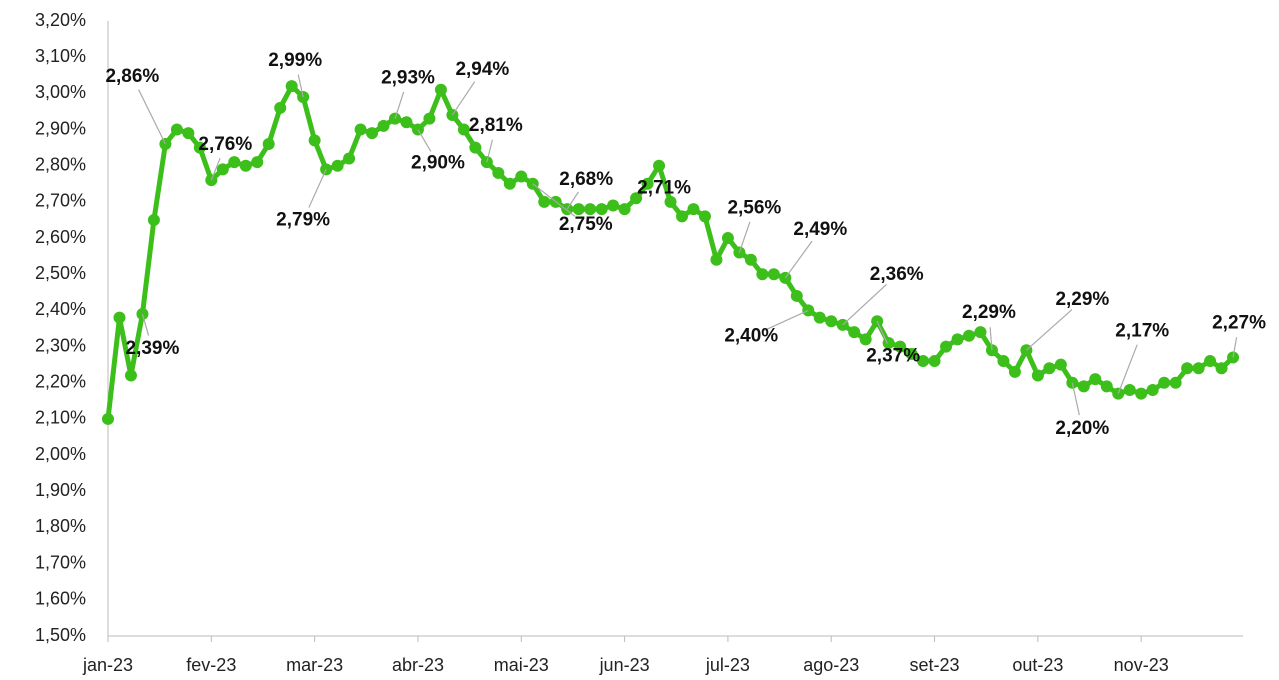  I want to click on y-tick-label: 1,60%, so click(60, 599).